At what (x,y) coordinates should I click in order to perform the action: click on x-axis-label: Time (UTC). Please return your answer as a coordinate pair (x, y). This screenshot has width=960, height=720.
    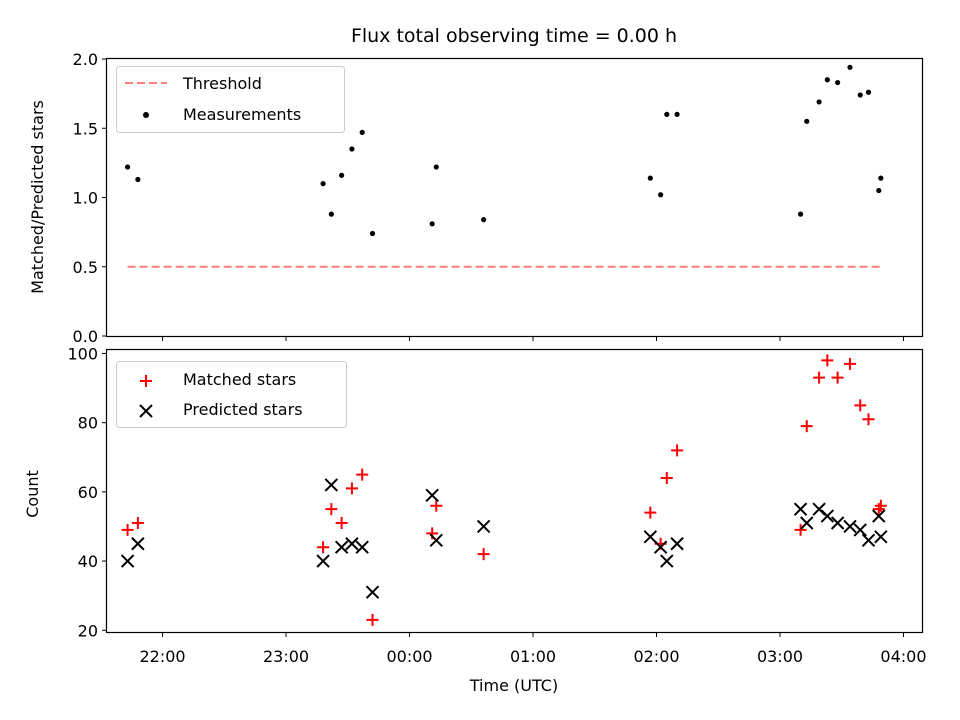
    Looking at the image, I should click on (513, 685).